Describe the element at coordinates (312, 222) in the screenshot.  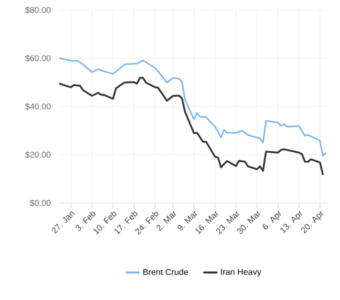
I see `x-tick-label: 20. Apr` at that location.